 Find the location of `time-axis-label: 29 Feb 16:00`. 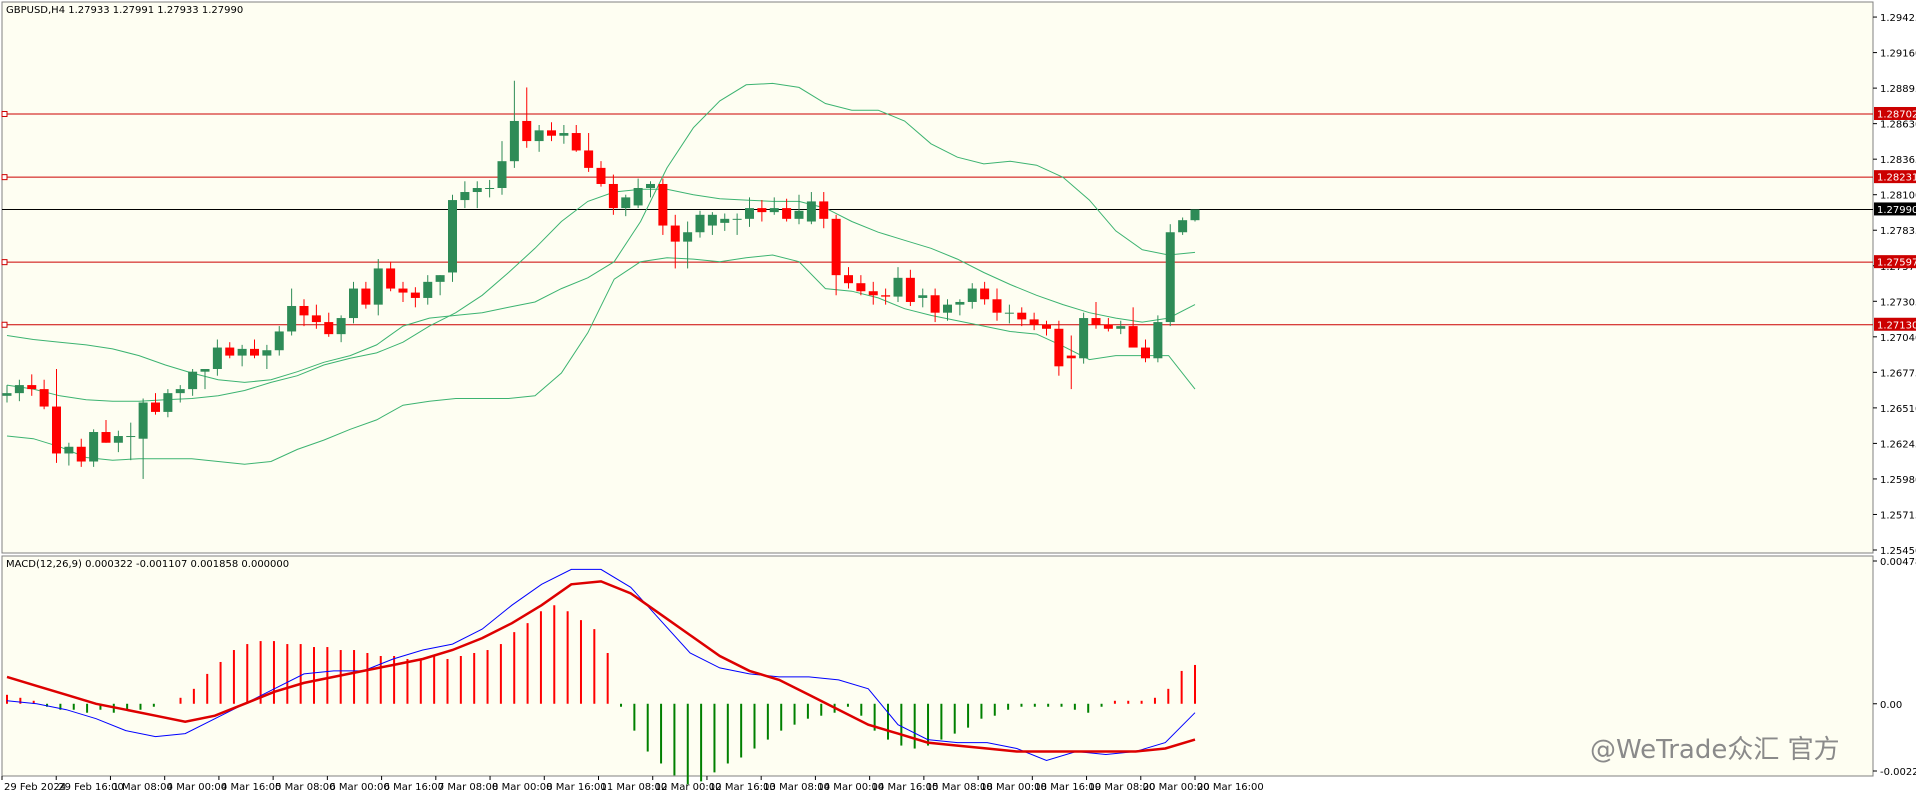

time-axis-label: 29 Feb 16:00 is located at coordinates (91, 787).